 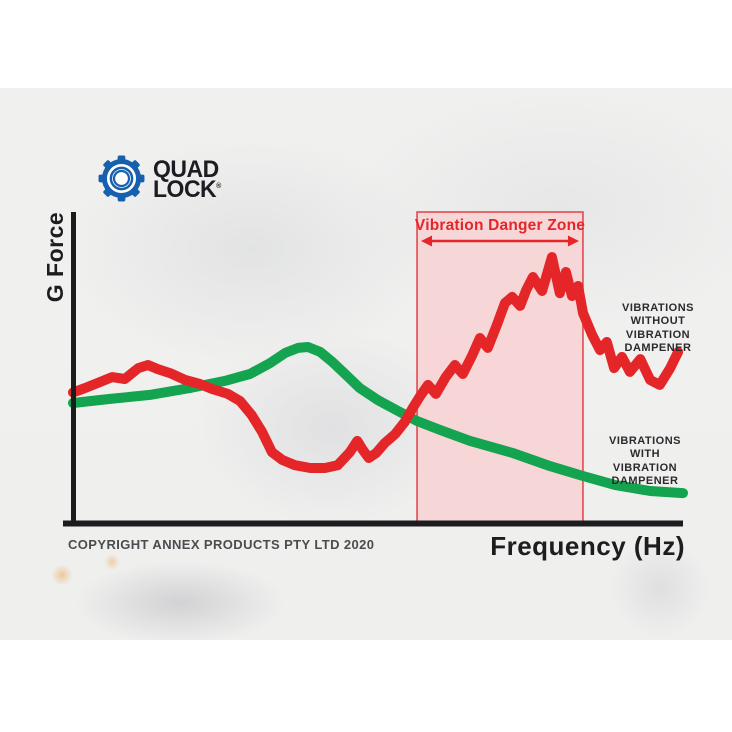 What do you see at coordinates (658, 328) in the screenshot?
I see `annotation-without-dampener: VIBRATIONS WITHOUT VIBRATION DAMPENER` at bounding box center [658, 328].